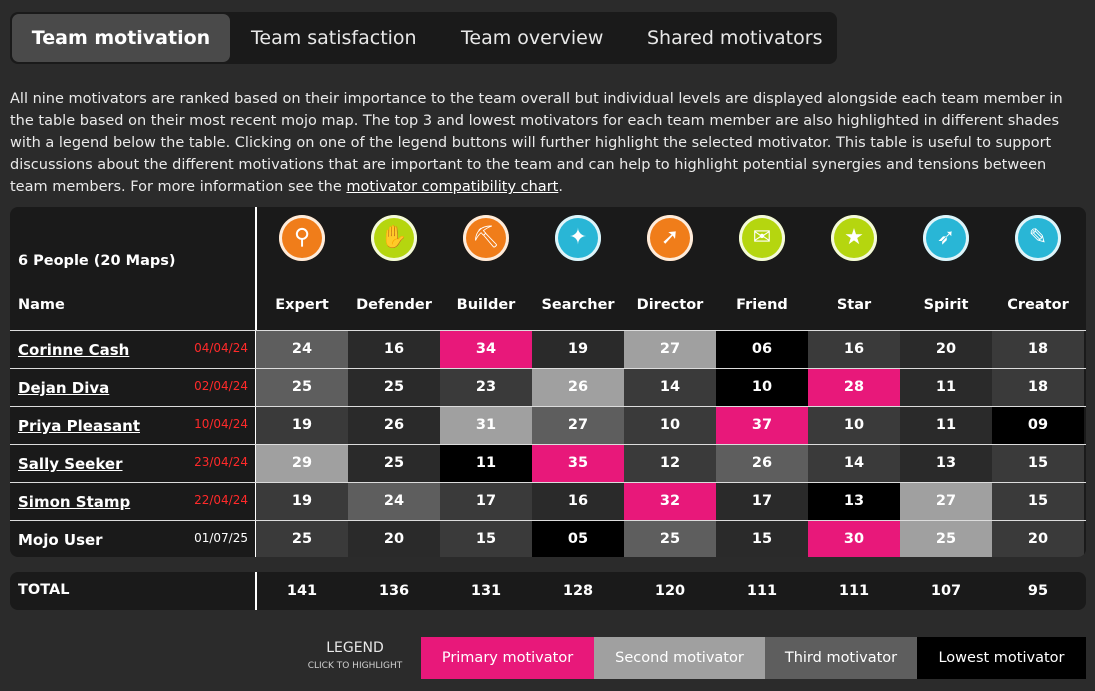 Image resolution: width=1095 pixels, height=691 pixels. What do you see at coordinates (221, 462) in the screenshot?
I see `map-date: 23/04/24` at bounding box center [221, 462].